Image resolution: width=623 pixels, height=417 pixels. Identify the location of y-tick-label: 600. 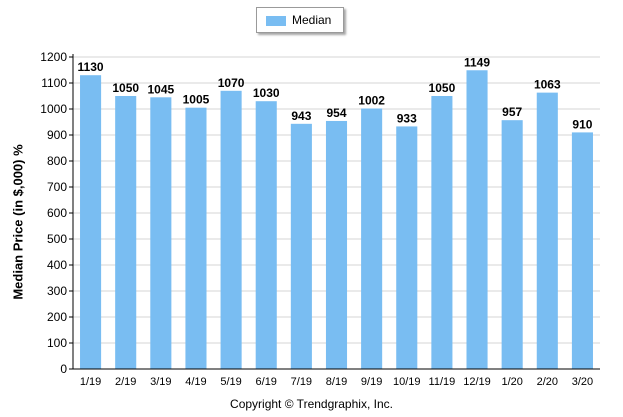
(57, 213).